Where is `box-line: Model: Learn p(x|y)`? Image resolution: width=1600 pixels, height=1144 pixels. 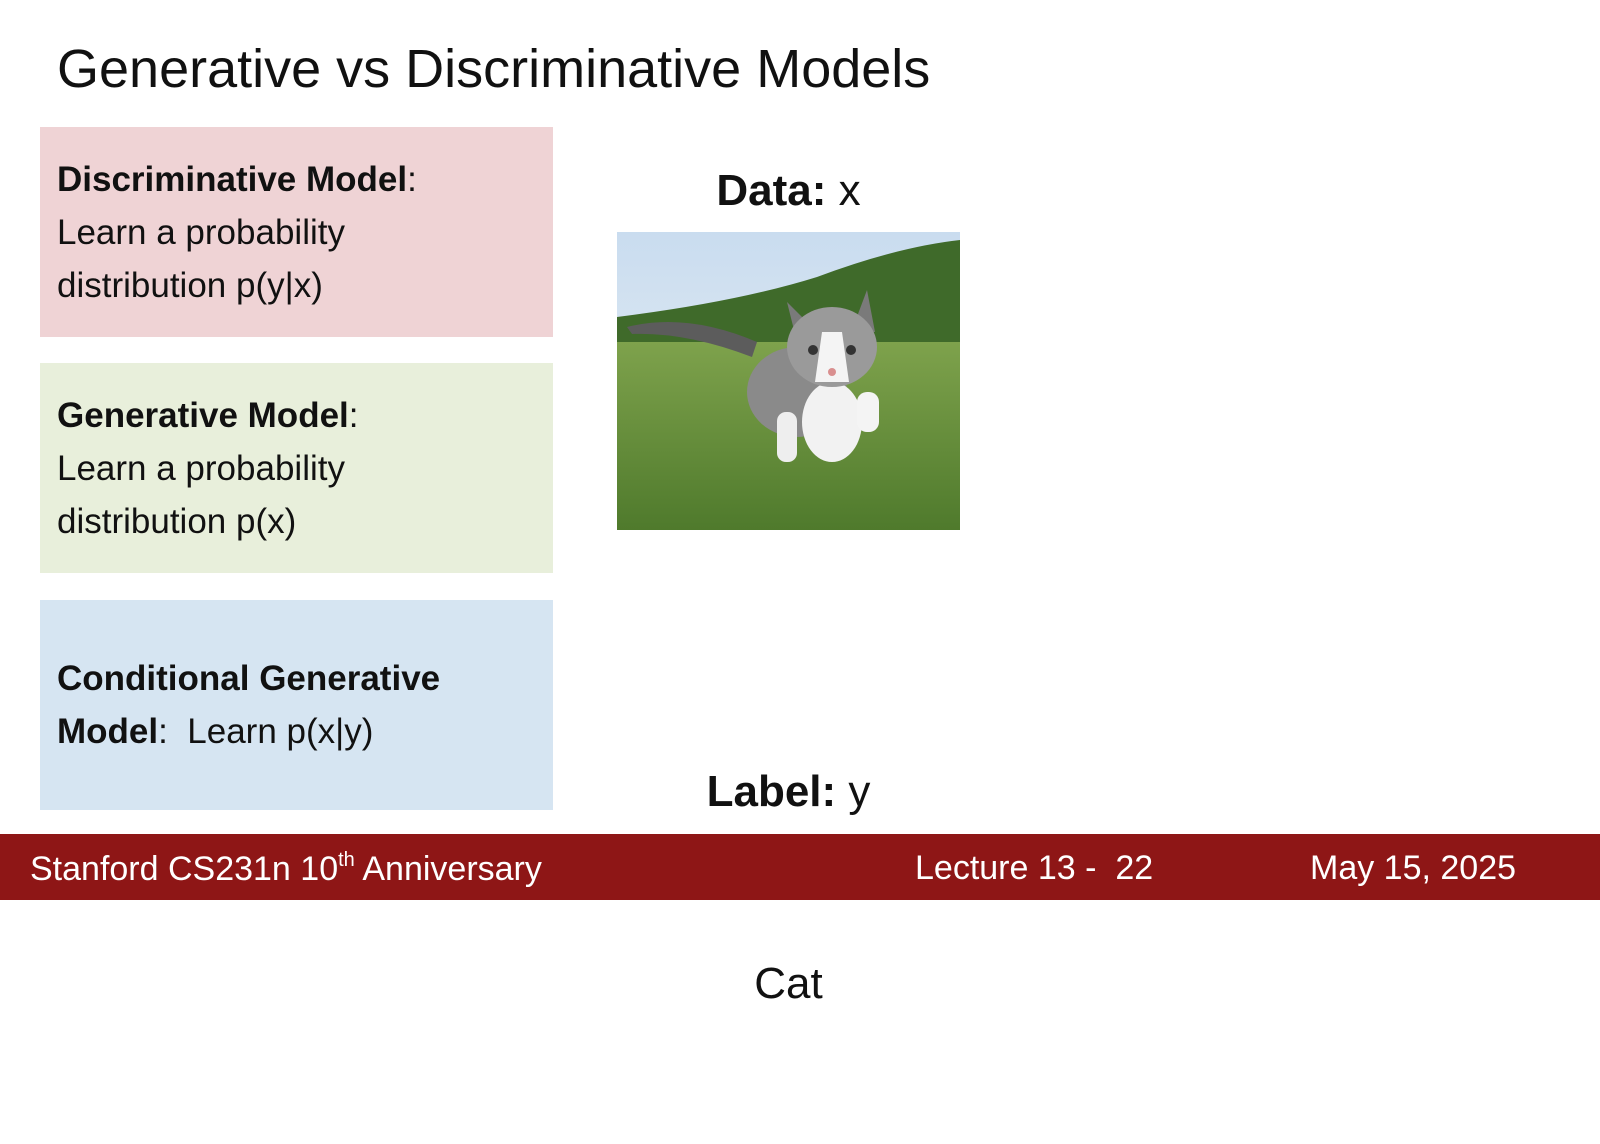
box-line: Model: Learn p(x|y) is located at coordinates (305, 731).